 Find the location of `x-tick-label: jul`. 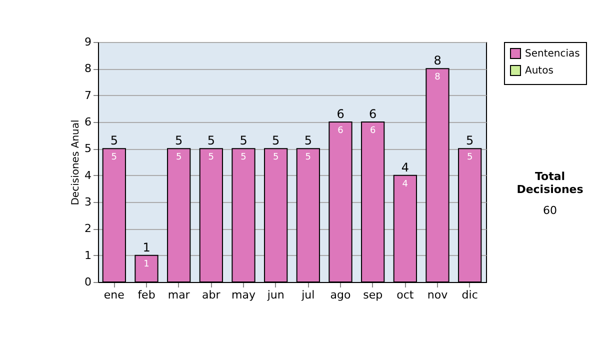

x-tick-label: jul is located at coordinates (307, 295).